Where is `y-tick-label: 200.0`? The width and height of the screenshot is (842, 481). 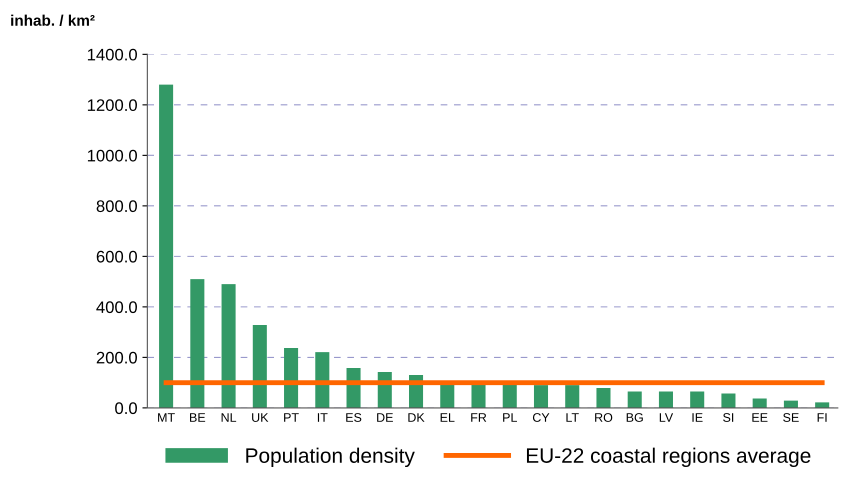
y-tick-label: 200.0 is located at coordinates (116, 358).